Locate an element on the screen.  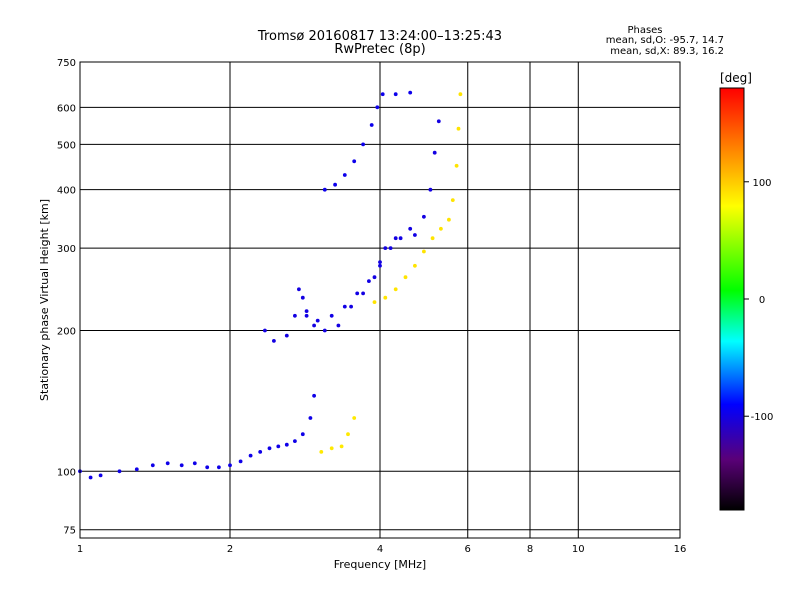
x-tick-label: 1 is located at coordinates (80, 549).